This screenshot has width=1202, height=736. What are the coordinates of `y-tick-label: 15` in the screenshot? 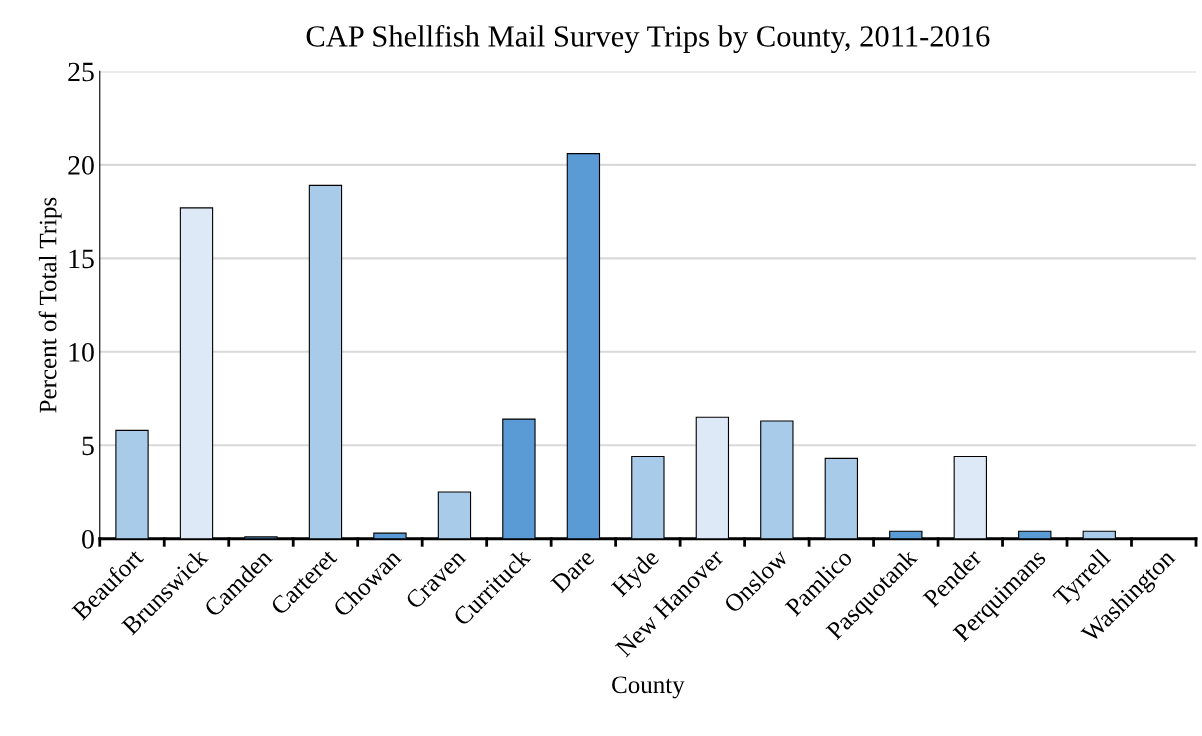 It's located at (81, 259).